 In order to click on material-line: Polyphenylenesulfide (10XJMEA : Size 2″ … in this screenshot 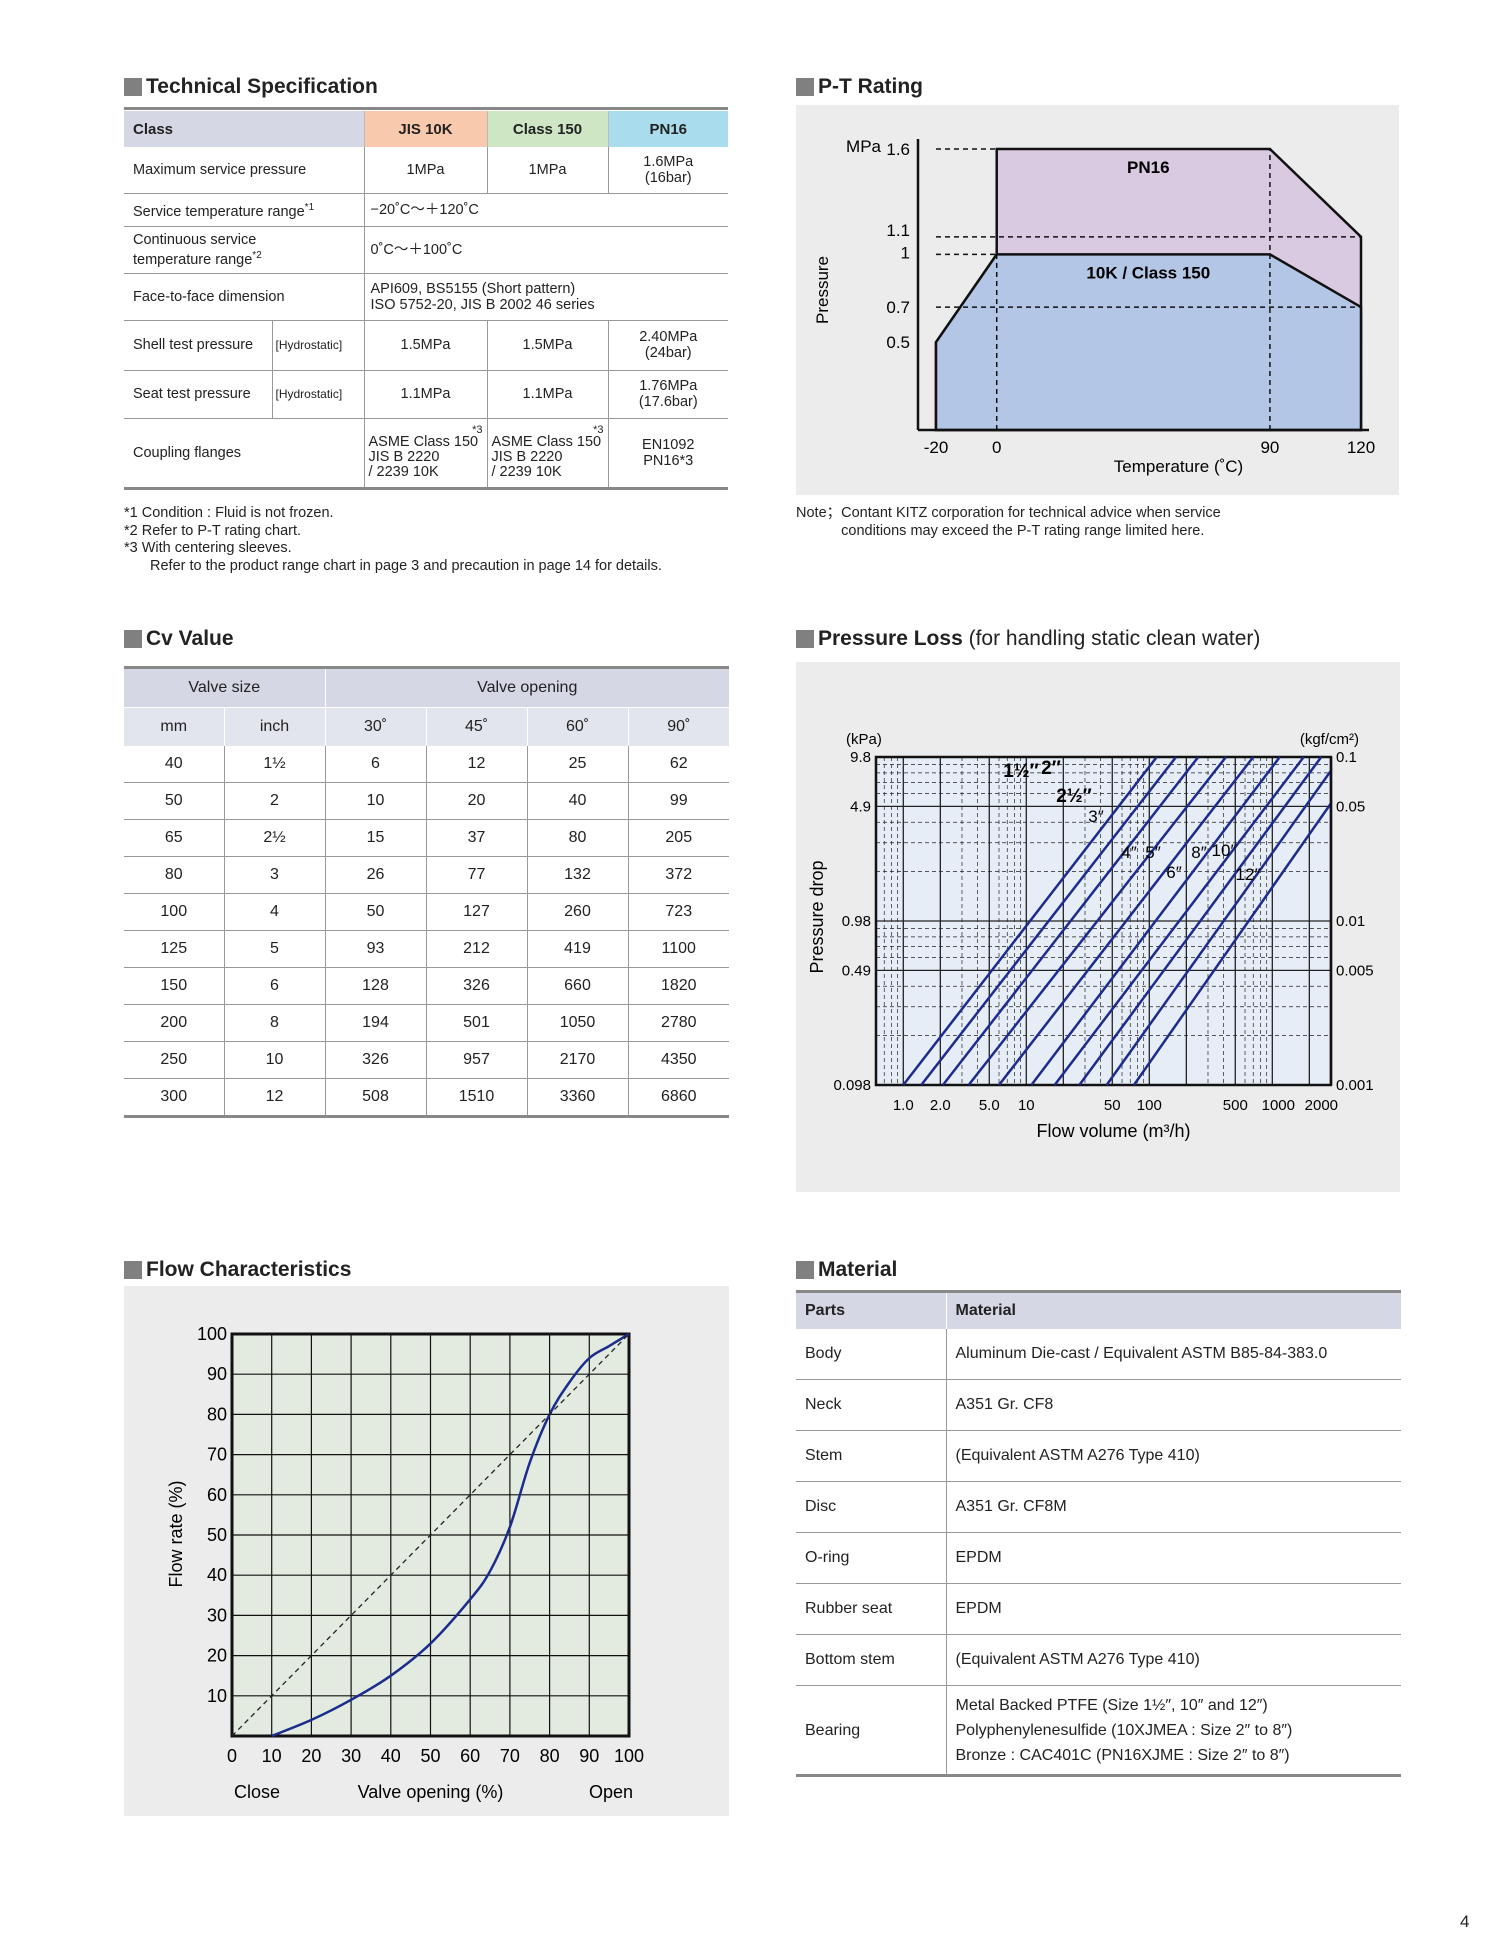, I will do `click(1124, 1730)`.